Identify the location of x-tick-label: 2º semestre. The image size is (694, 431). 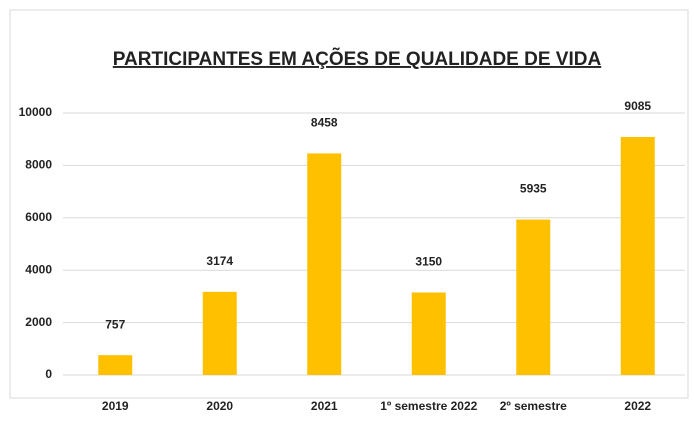
(533, 406).